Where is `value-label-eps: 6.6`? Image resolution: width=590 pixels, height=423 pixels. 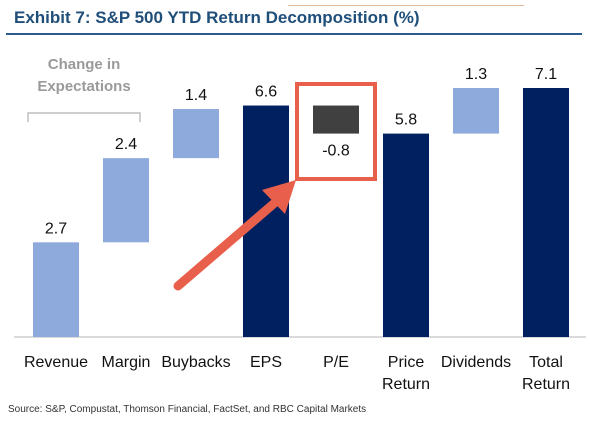 value-label-eps: 6.6 is located at coordinates (266, 92).